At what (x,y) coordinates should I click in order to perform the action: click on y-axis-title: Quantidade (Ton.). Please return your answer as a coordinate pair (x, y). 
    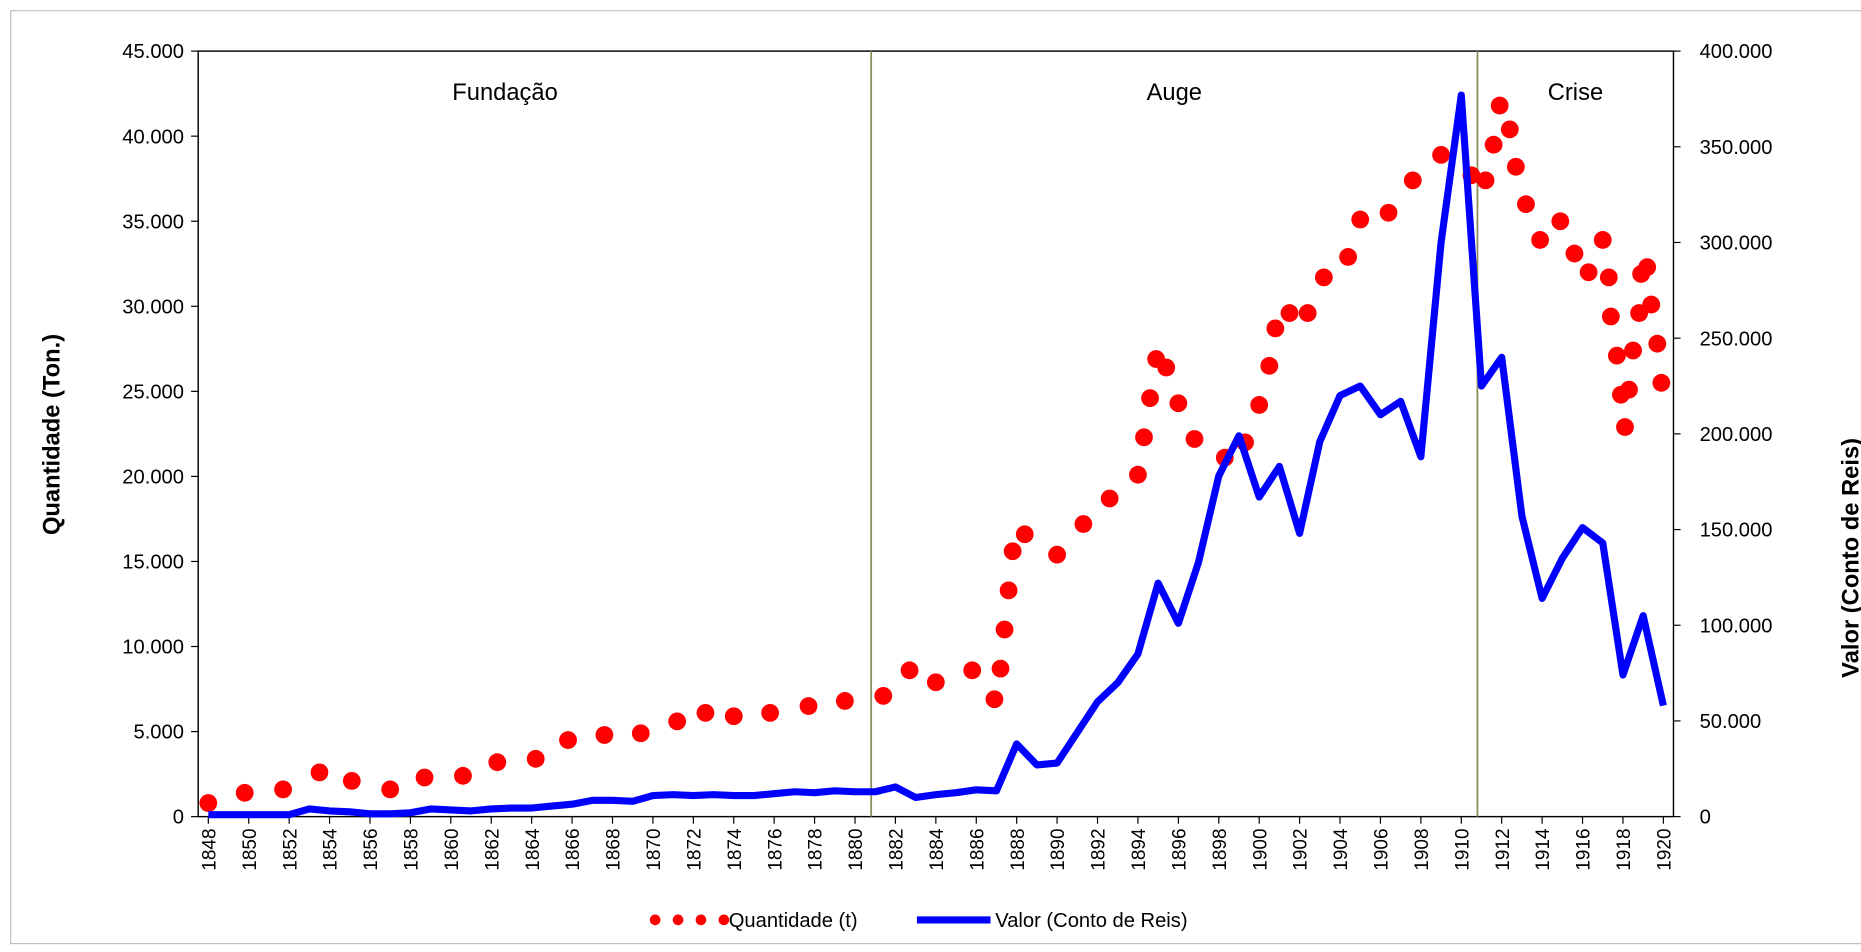
    Looking at the image, I should click on (52, 434).